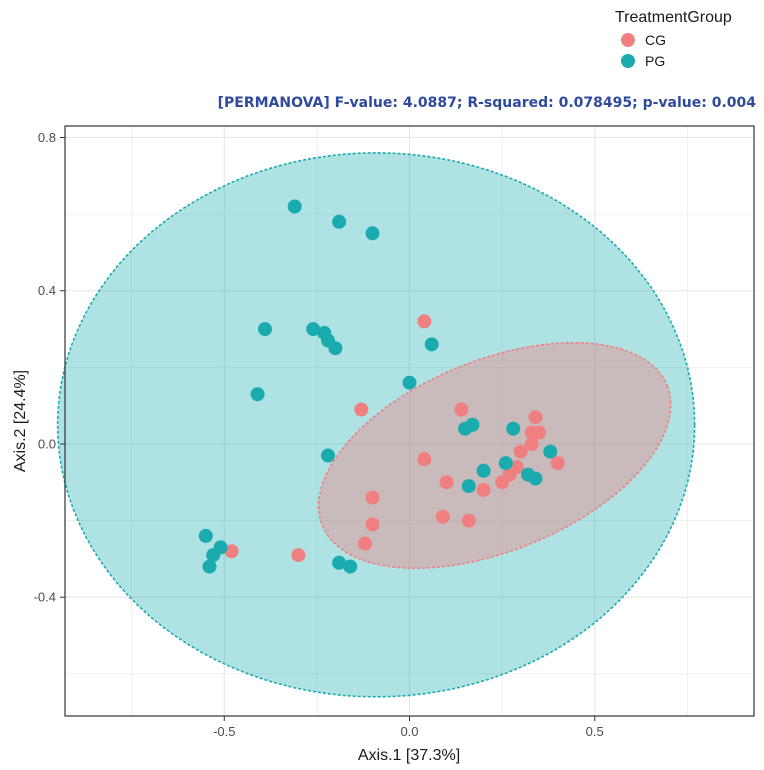 This screenshot has height=770, width=764. Describe the element at coordinates (595, 731) in the screenshot. I see `x-tick-label: 0.5` at that location.